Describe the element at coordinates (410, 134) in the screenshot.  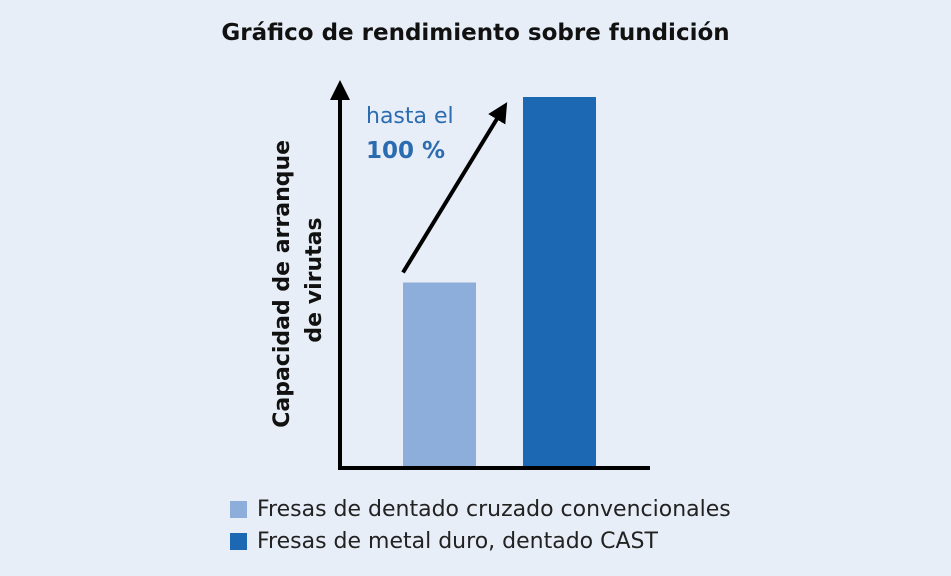
I see `increase-annotation: hasta el 100 %` at that location.